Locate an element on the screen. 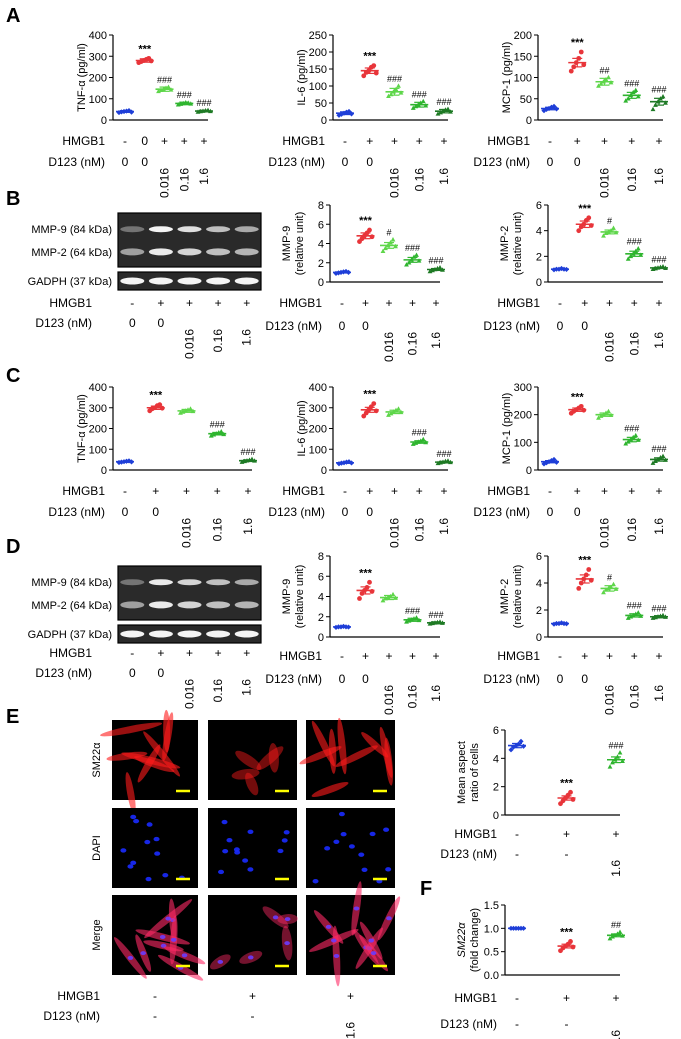 This screenshot has height=1039, width=681. y-tick-label: 200 is located at coordinates (318, 53).